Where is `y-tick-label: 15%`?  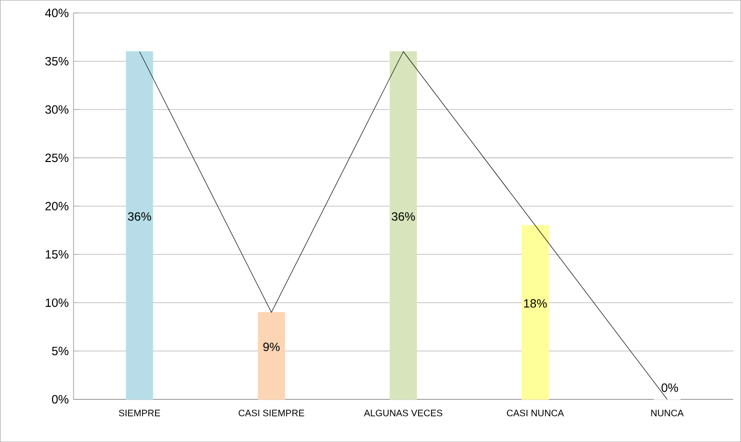
y-tick-label: 15% is located at coordinates (57, 254).